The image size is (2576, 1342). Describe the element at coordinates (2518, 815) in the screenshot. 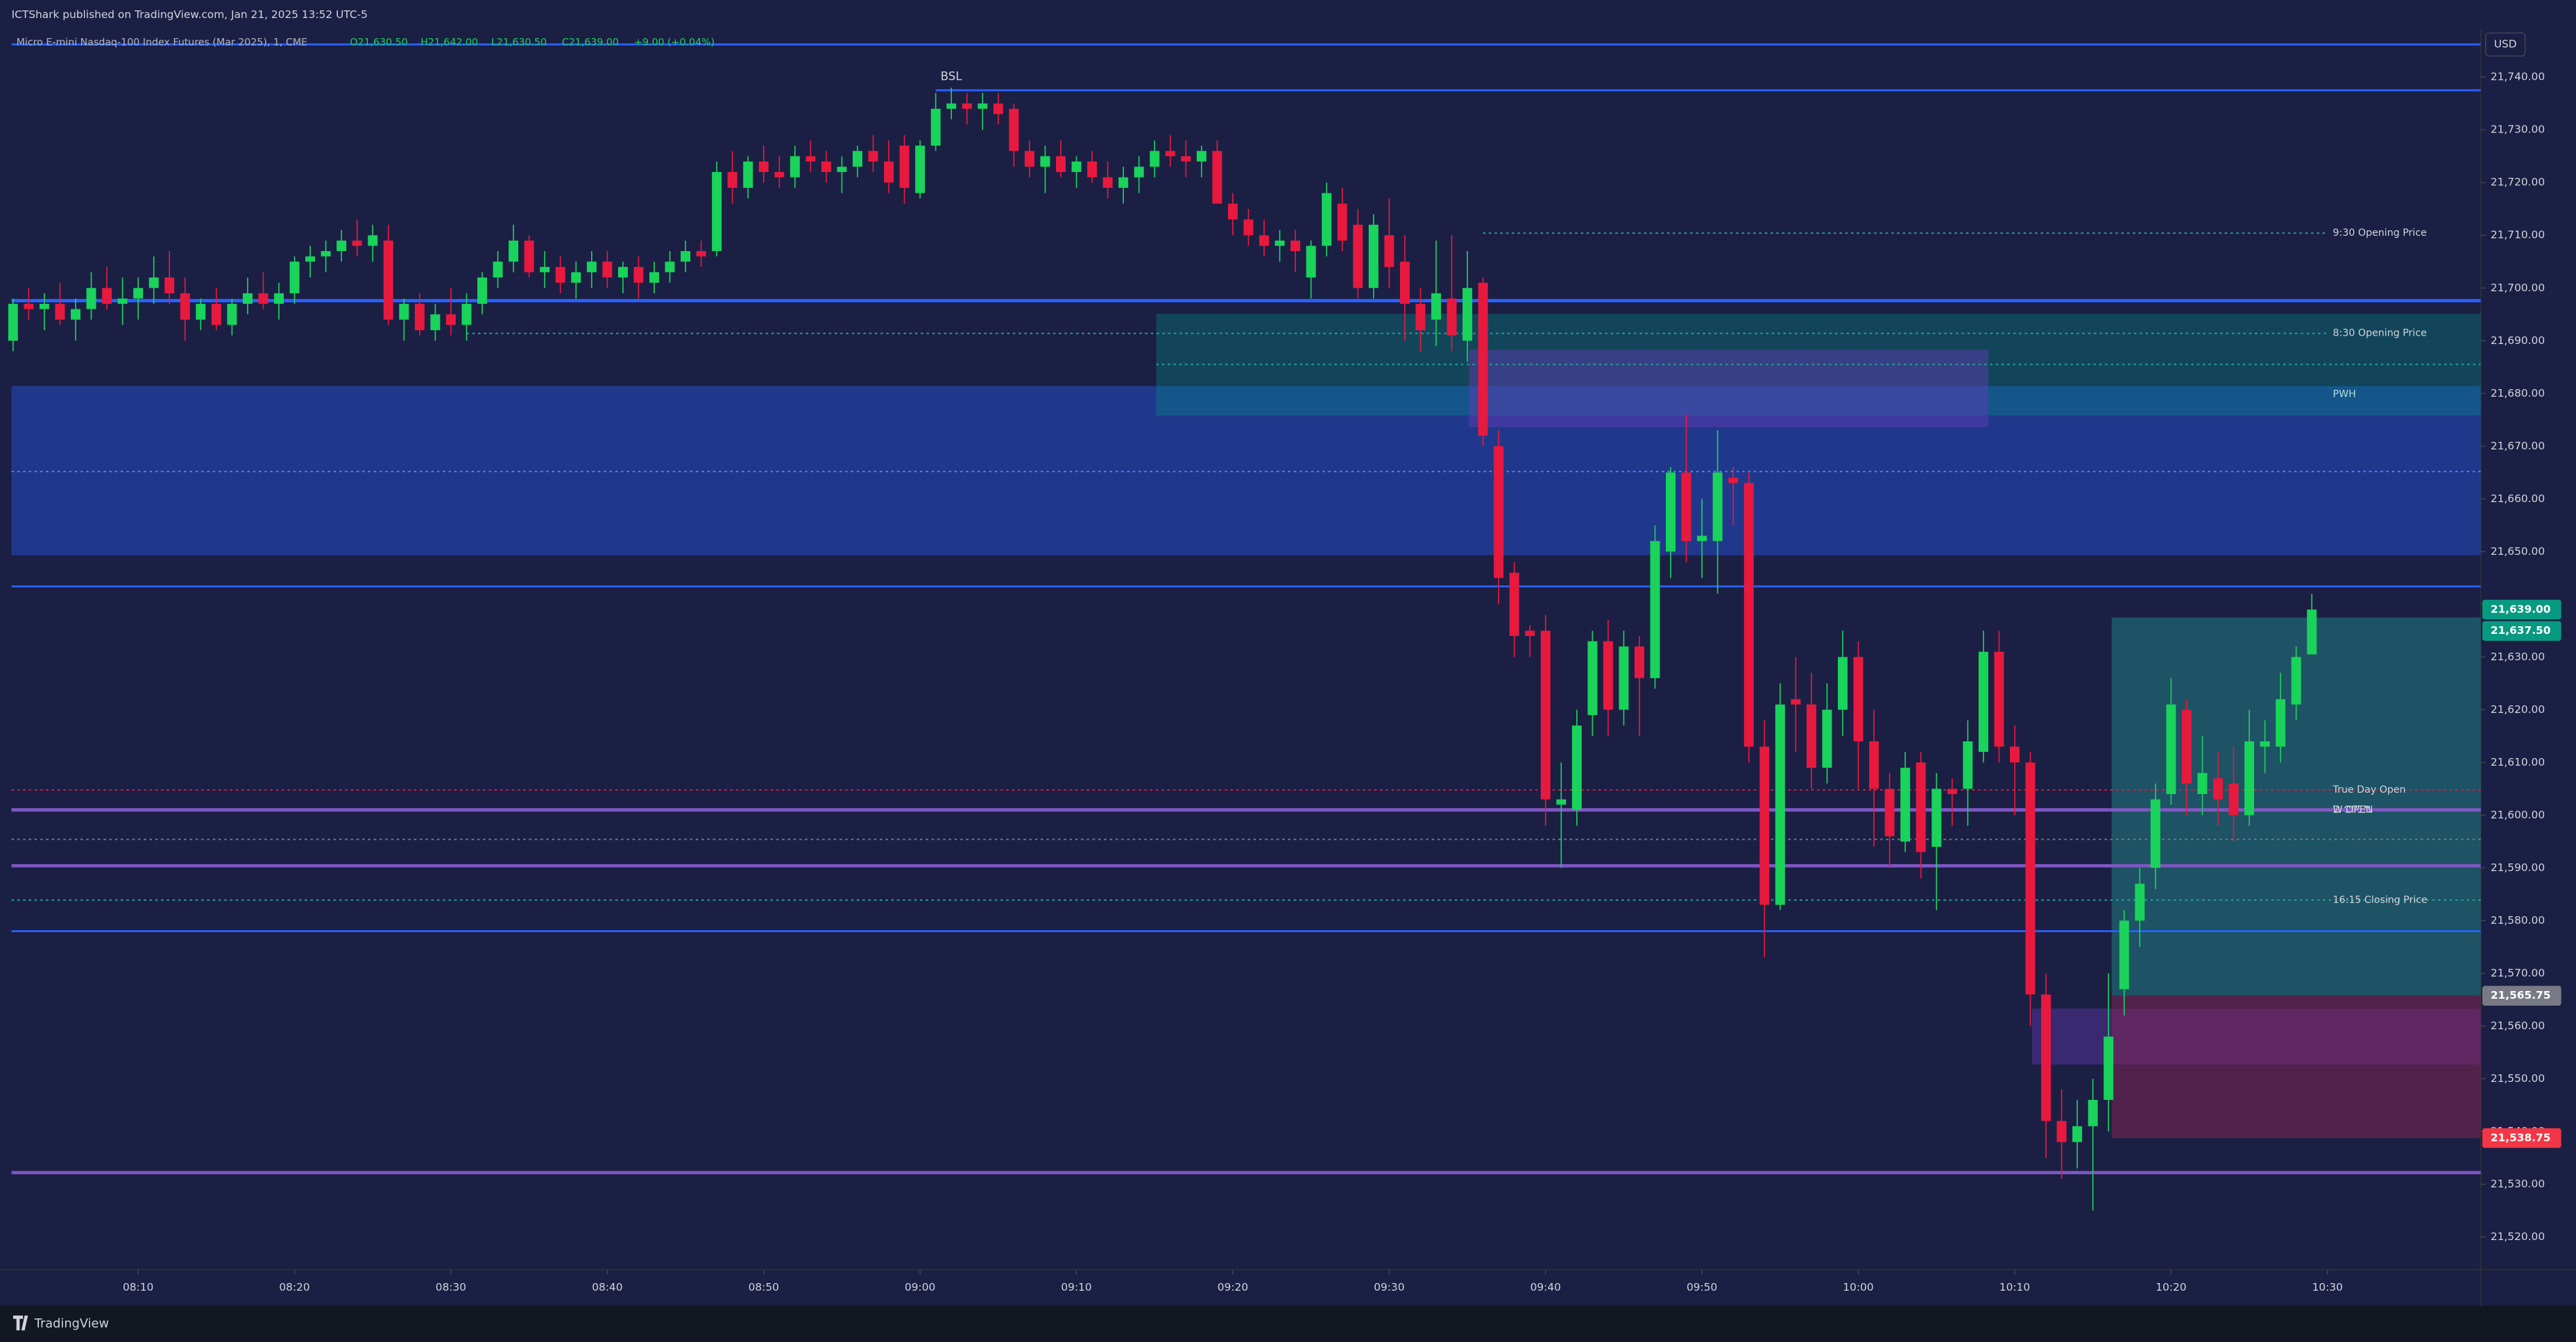

I see `y-tick-label: 21,600.00` at that location.